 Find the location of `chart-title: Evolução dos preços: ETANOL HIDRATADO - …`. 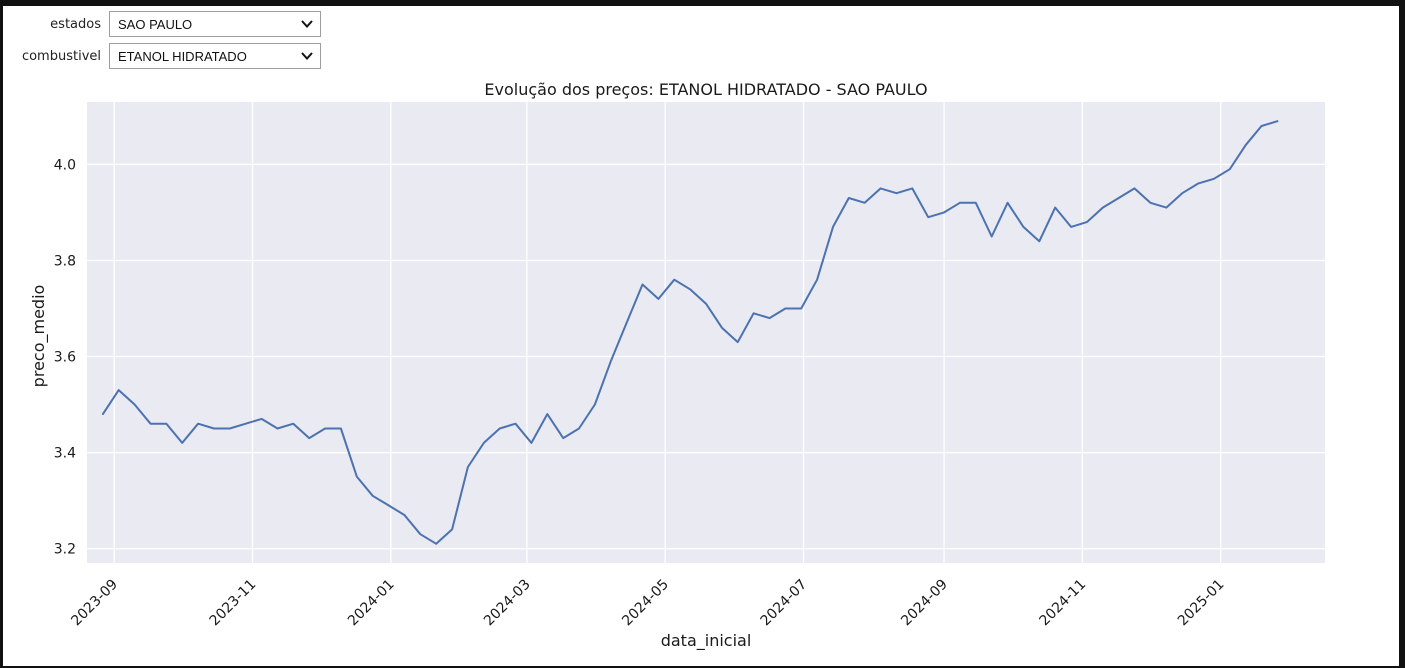

chart-title: Evolução dos preços: ETANOL HIDRATADO - … is located at coordinates (705, 89).